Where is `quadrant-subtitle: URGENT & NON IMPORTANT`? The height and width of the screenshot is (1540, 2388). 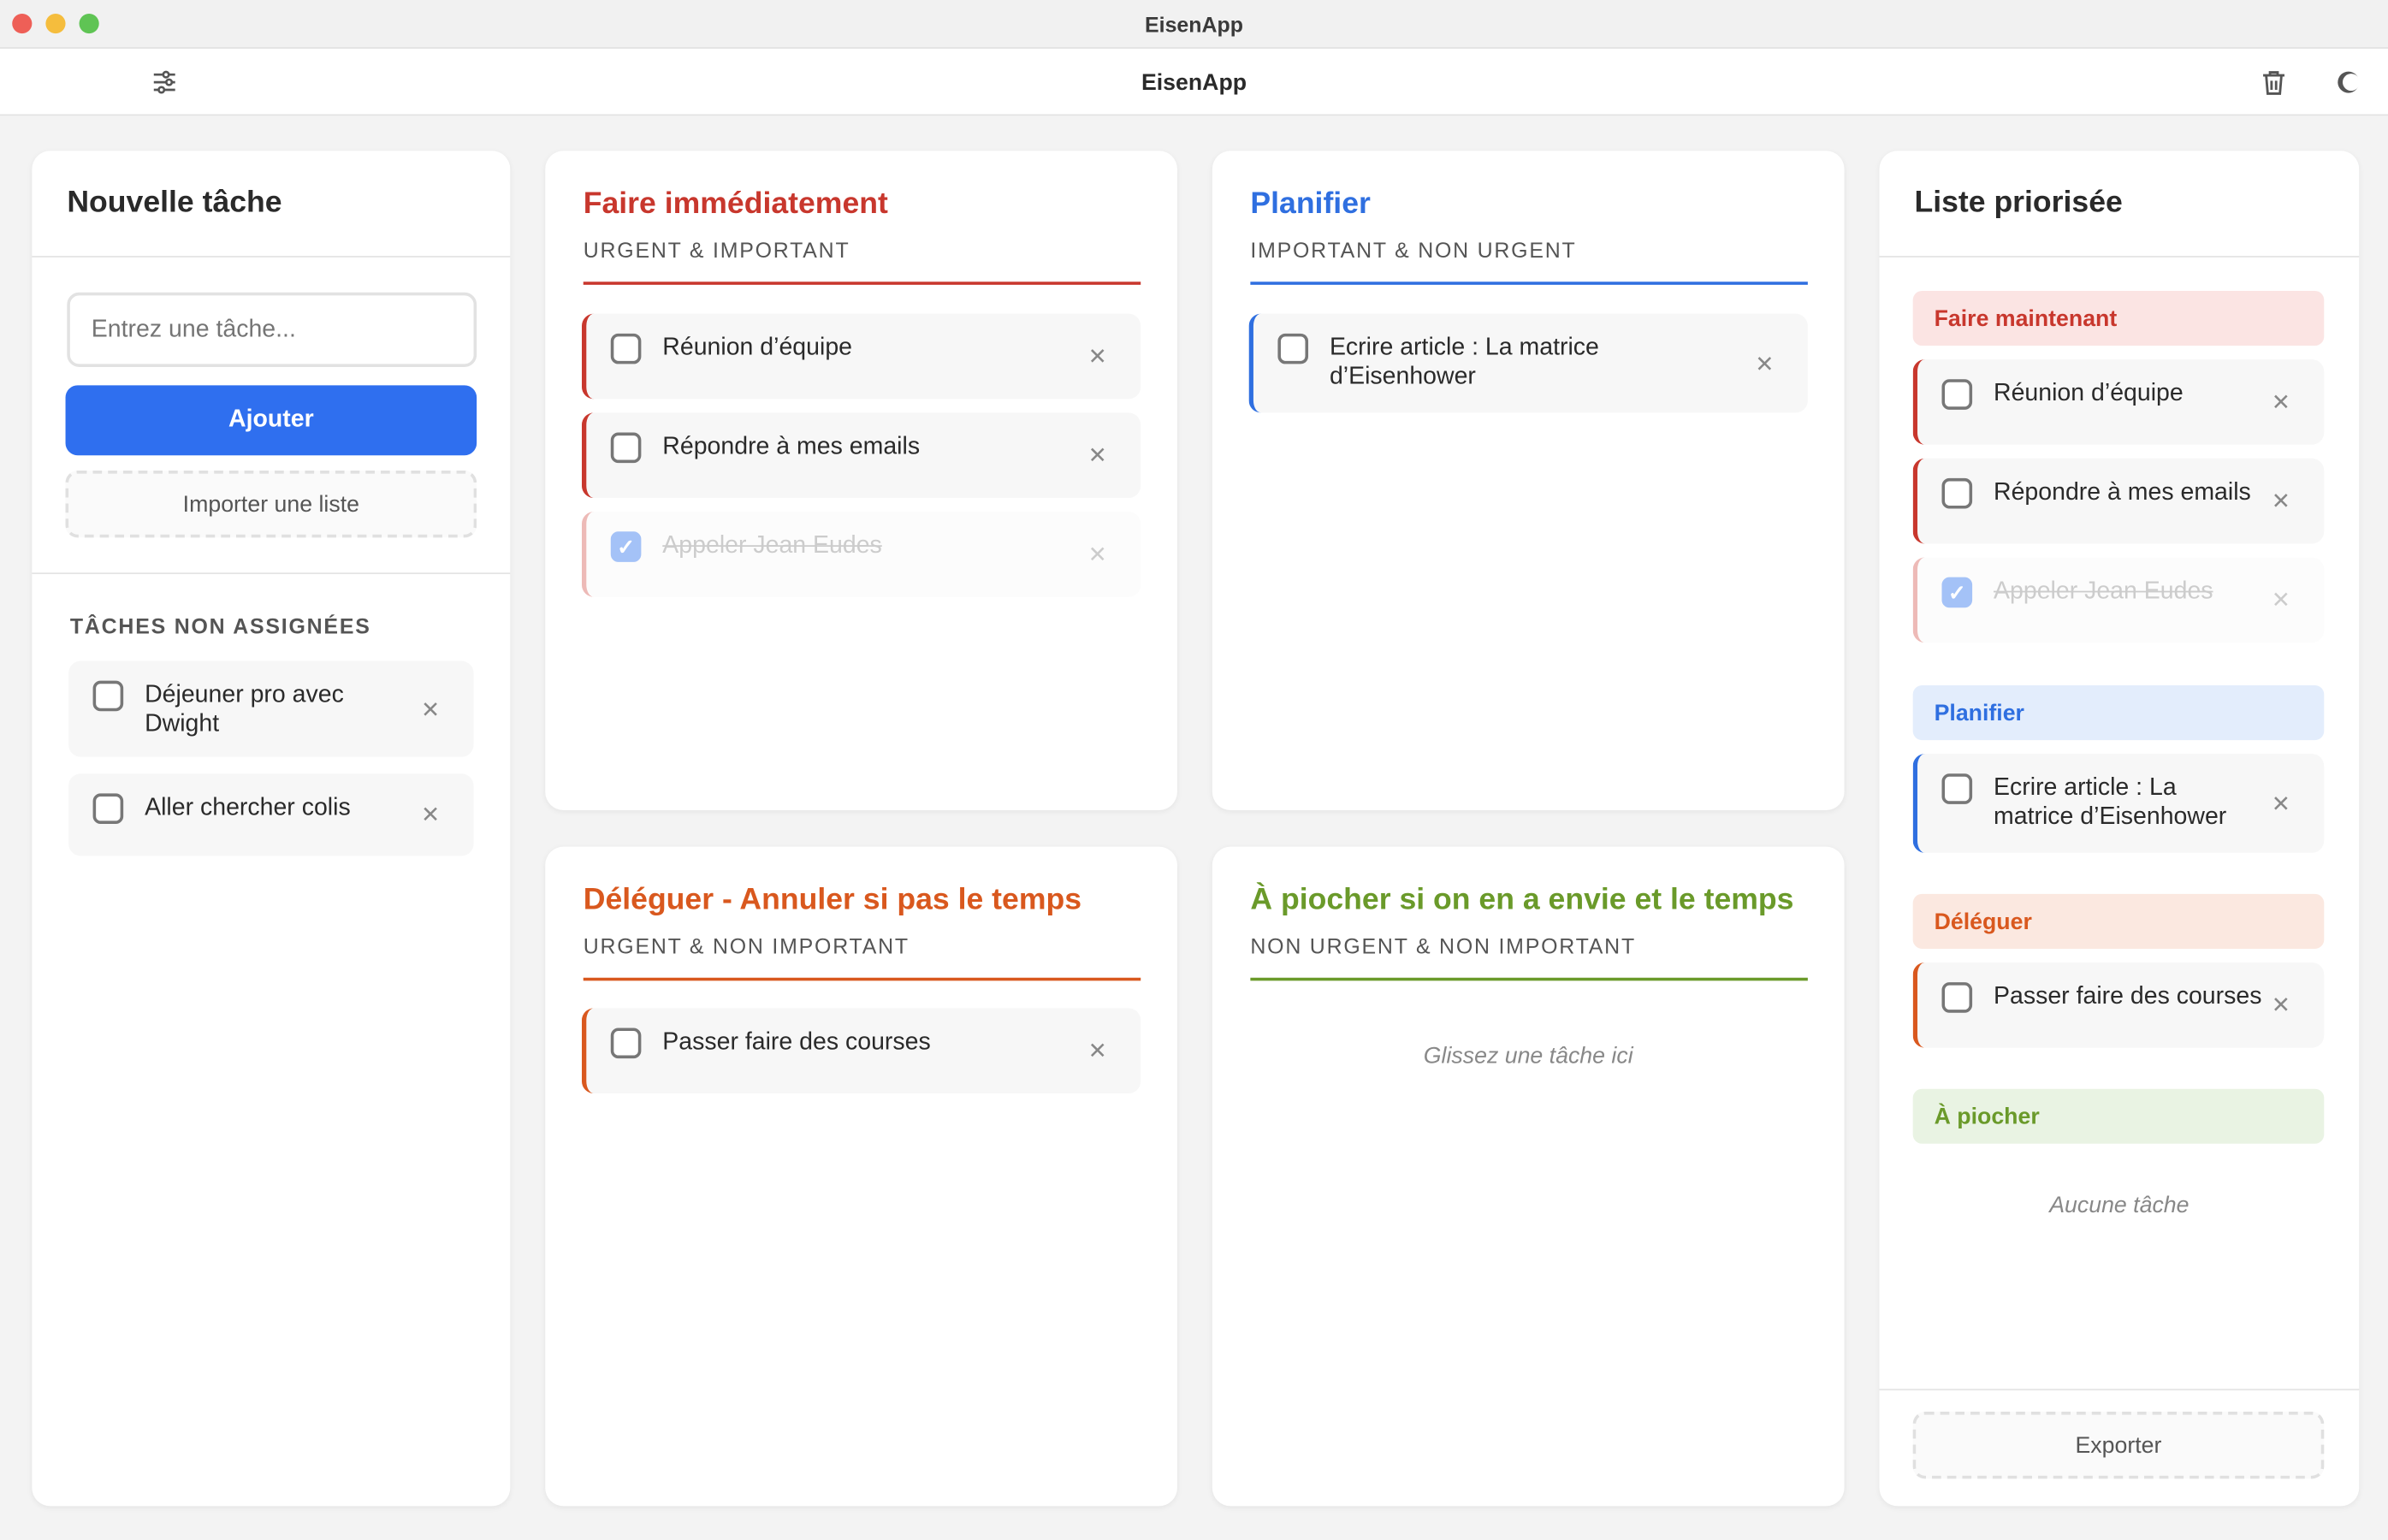
quadrant-subtitle: URGENT & NON IMPORTANT is located at coordinates (746, 945).